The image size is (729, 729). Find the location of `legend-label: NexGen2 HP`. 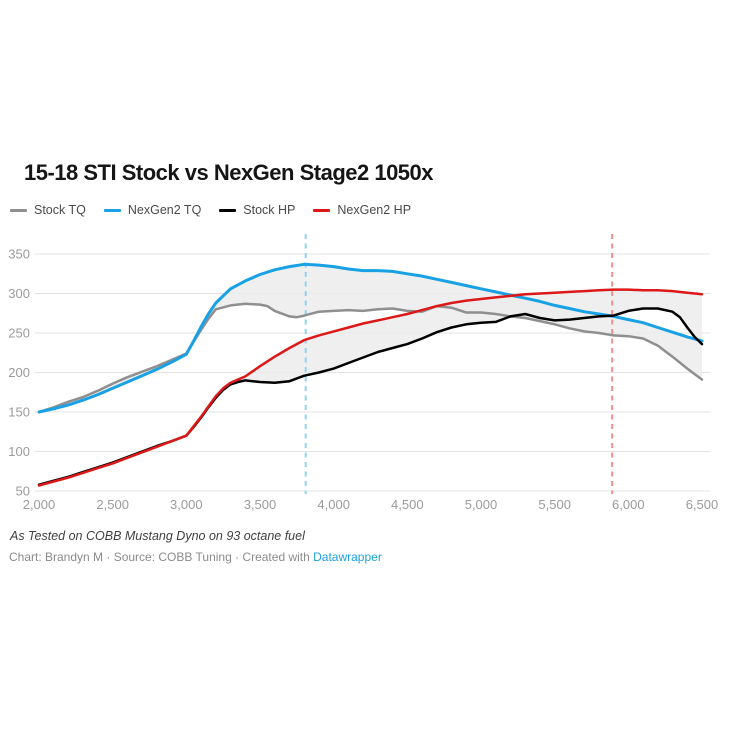

legend-label: NexGen2 HP is located at coordinates (374, 210).